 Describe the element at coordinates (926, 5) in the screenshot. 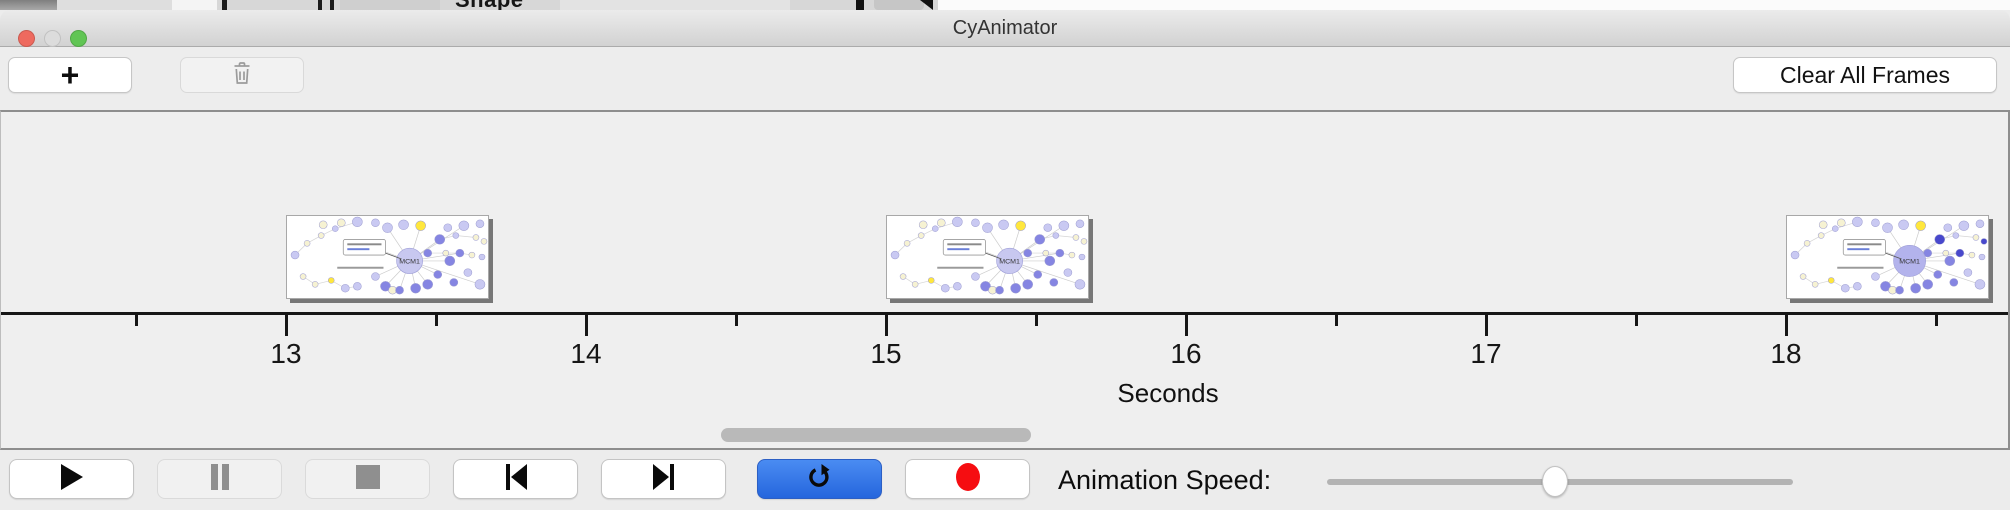

I see `background-caret-icon` at that location.